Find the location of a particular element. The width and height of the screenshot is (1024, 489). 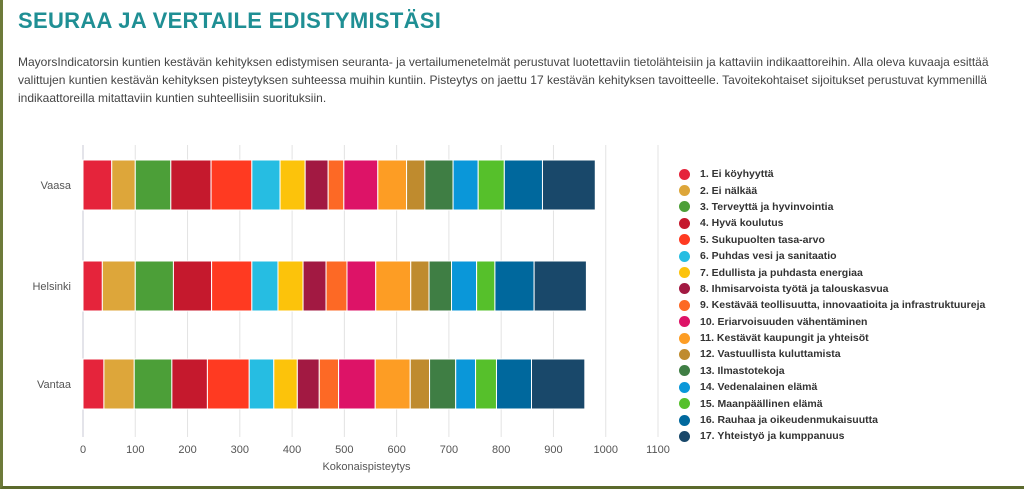

legend-item: 11. Kestävät kaupungit ja yhteisöt is located at coordinates (851, 338).